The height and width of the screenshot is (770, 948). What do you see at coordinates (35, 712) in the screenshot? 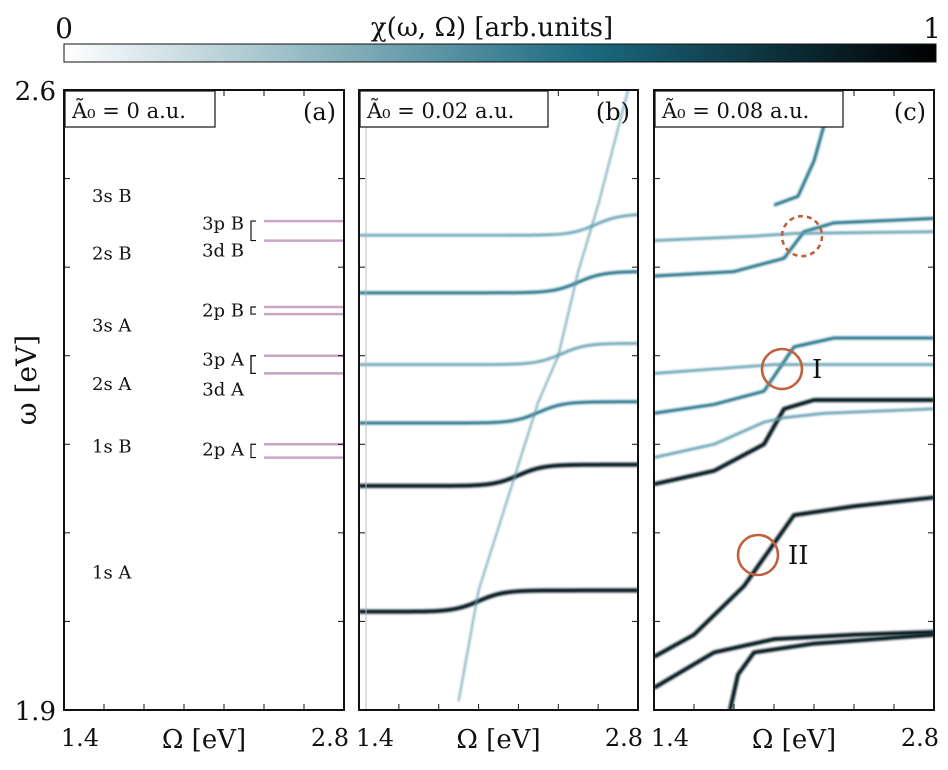
I see `y-tick-bottom: 1.9` at bounding box center [35, 712].